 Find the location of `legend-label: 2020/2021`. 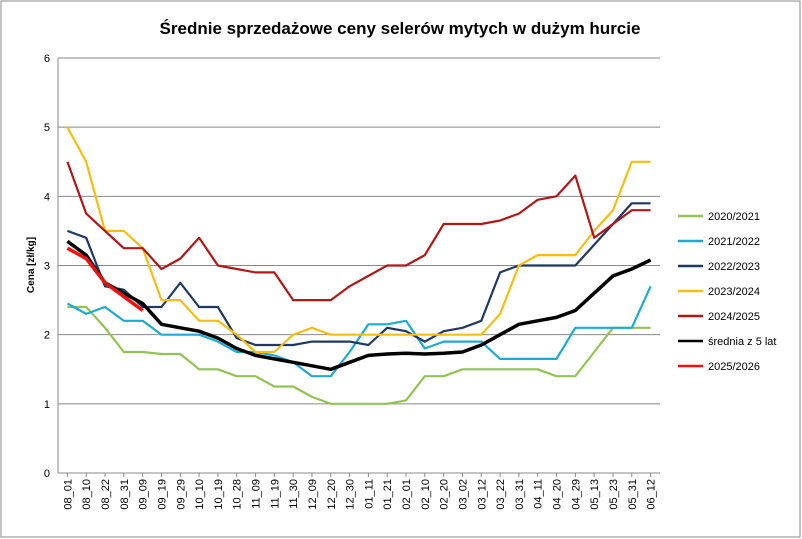

legend-label: 2020/2021 is located at coordinates (734, 217).